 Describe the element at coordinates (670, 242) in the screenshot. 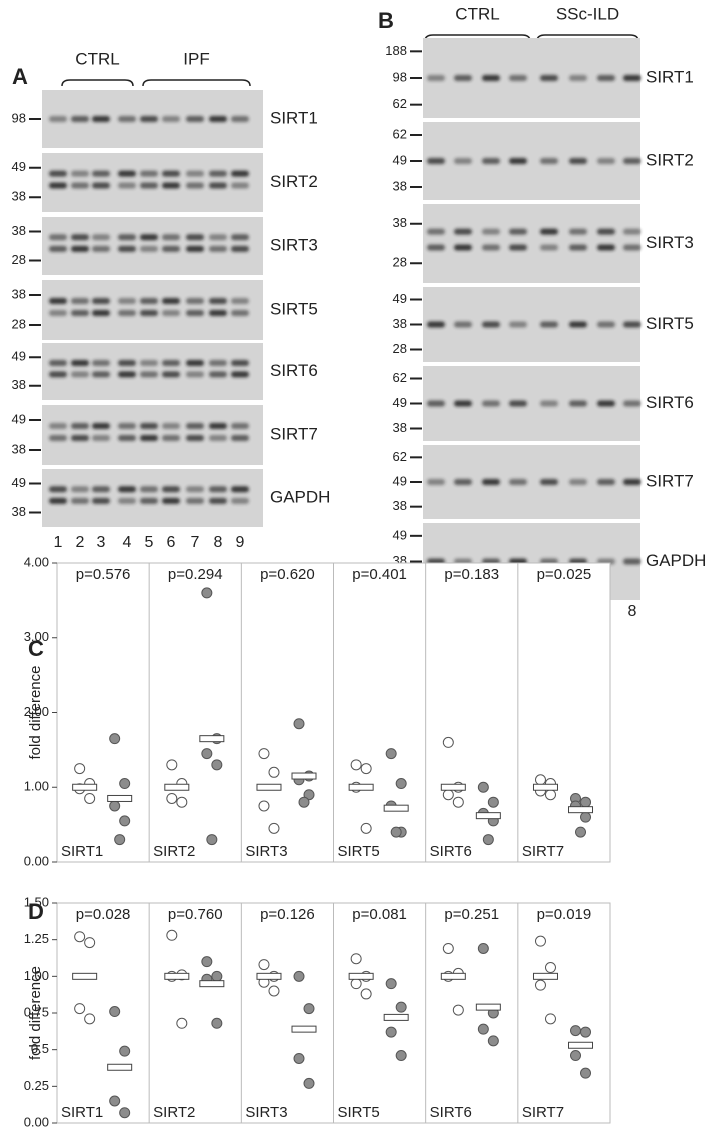

I see `protein-label: SIRT3` at that location.